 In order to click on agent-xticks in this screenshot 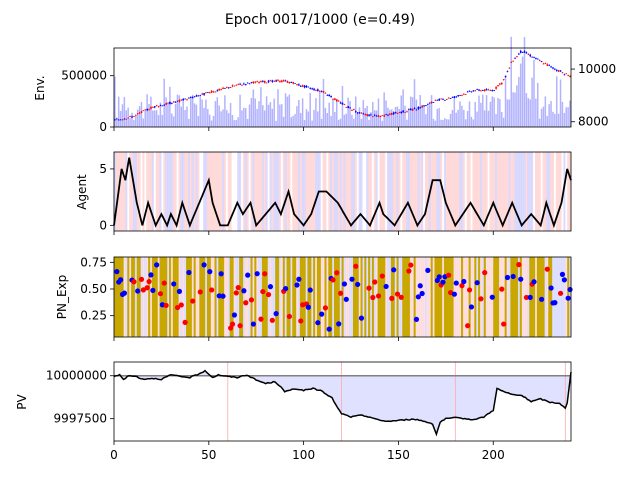, I will do `click(303, 233)`.